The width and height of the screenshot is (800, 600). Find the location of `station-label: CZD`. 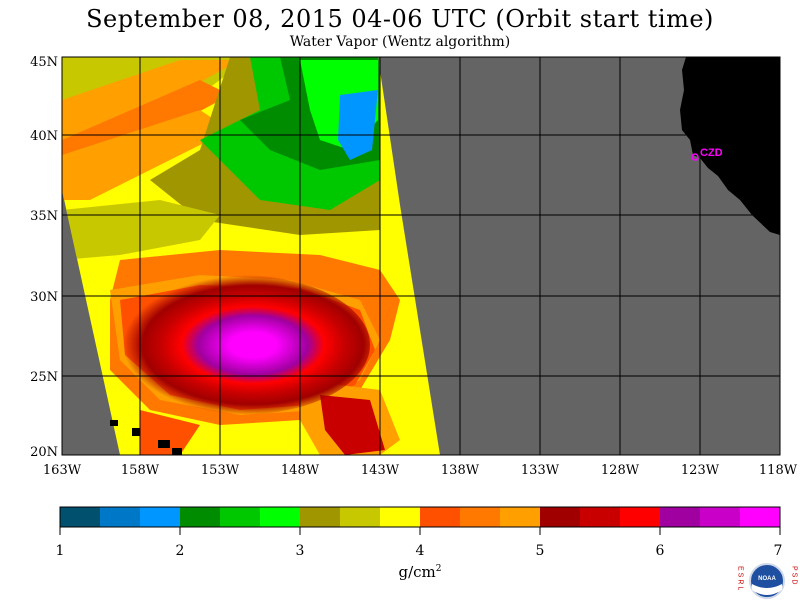

station-label: CZD is located at coordinates (711, 153).